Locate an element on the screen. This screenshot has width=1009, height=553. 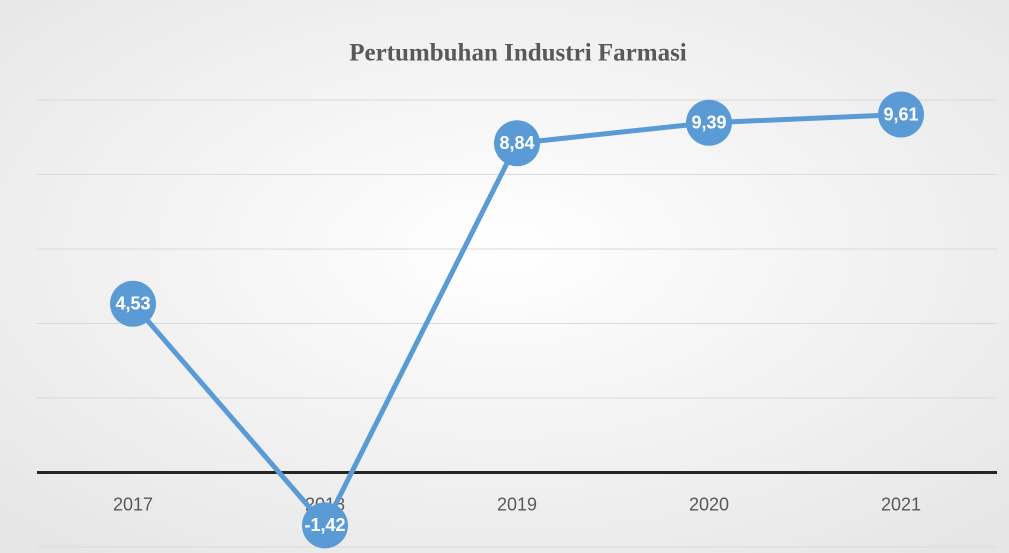
data-label: -1,42 is located at coordinates (324, 525).